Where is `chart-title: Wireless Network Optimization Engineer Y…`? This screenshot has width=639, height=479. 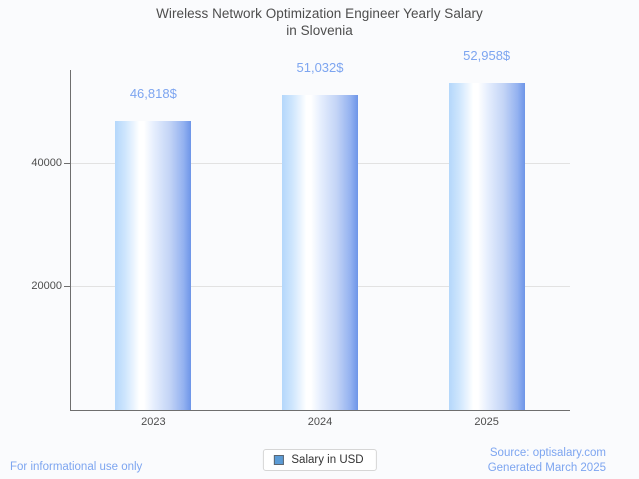 chart-title: Wireless Network Optimization Engineer Y… is located at coordinates (319, 22).